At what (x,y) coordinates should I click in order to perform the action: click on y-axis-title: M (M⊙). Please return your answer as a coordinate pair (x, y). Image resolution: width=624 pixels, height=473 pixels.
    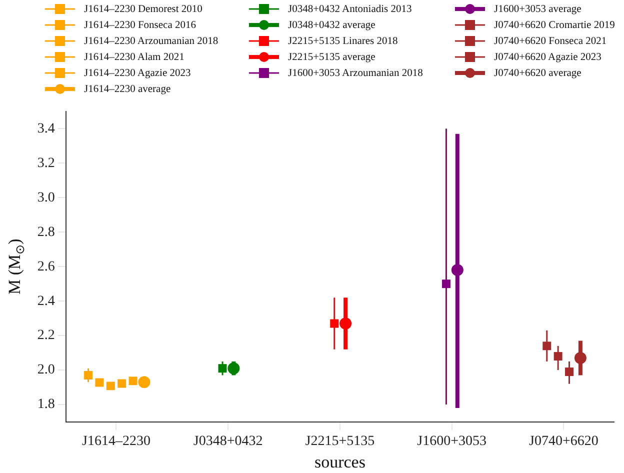
    Looking at the image, I should click on (16, 266).